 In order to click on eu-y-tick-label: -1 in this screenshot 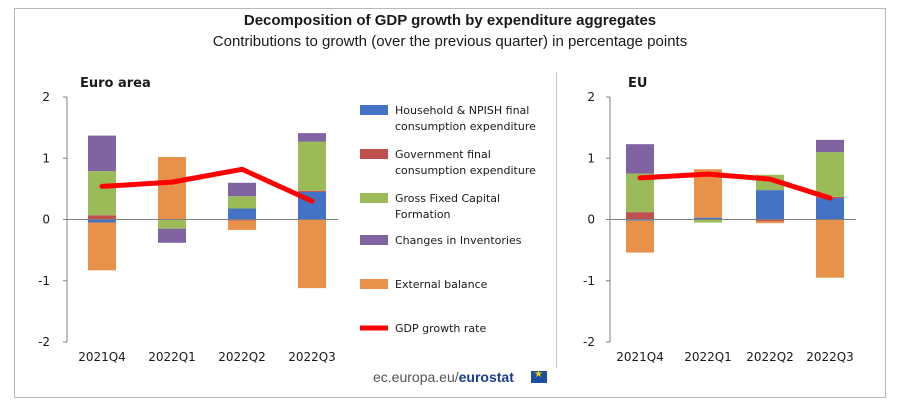, I will do `click(589, 281)`.